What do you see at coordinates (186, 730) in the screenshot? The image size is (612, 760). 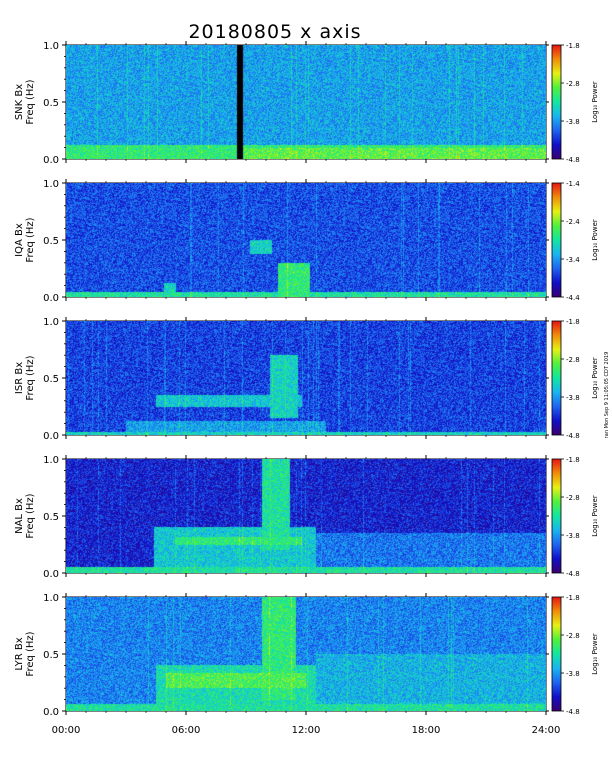 I see `x-tick-label: 06:00` at bounding box center [186, 730].